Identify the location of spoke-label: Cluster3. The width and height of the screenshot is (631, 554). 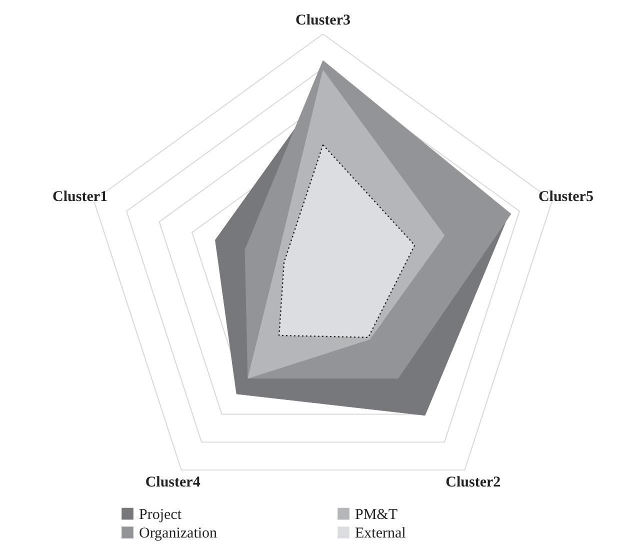
(323, 20).